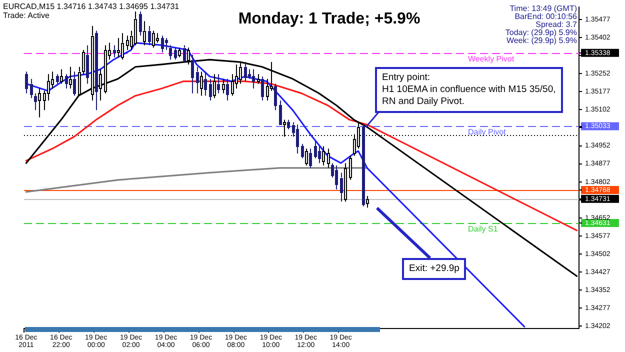 This screenshot has width=625, height=352. I want to click on annotation: EURCAD,M15 1.34716 1.34743 1.34695 1.34731, so click(91, 6).